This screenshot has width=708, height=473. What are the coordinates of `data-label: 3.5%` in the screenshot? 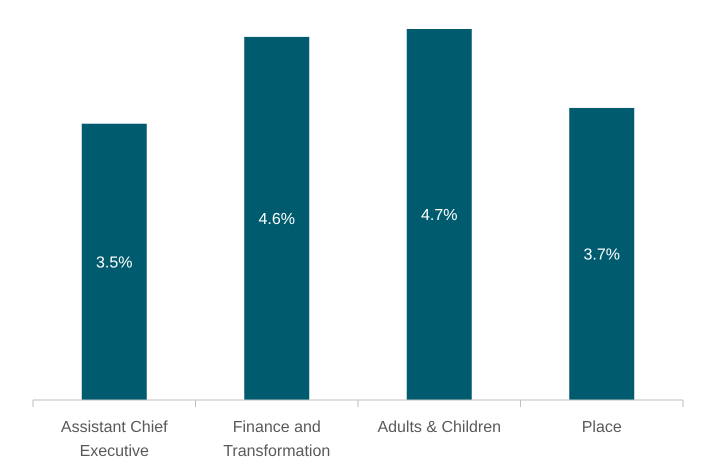 It's located at (114, 263).